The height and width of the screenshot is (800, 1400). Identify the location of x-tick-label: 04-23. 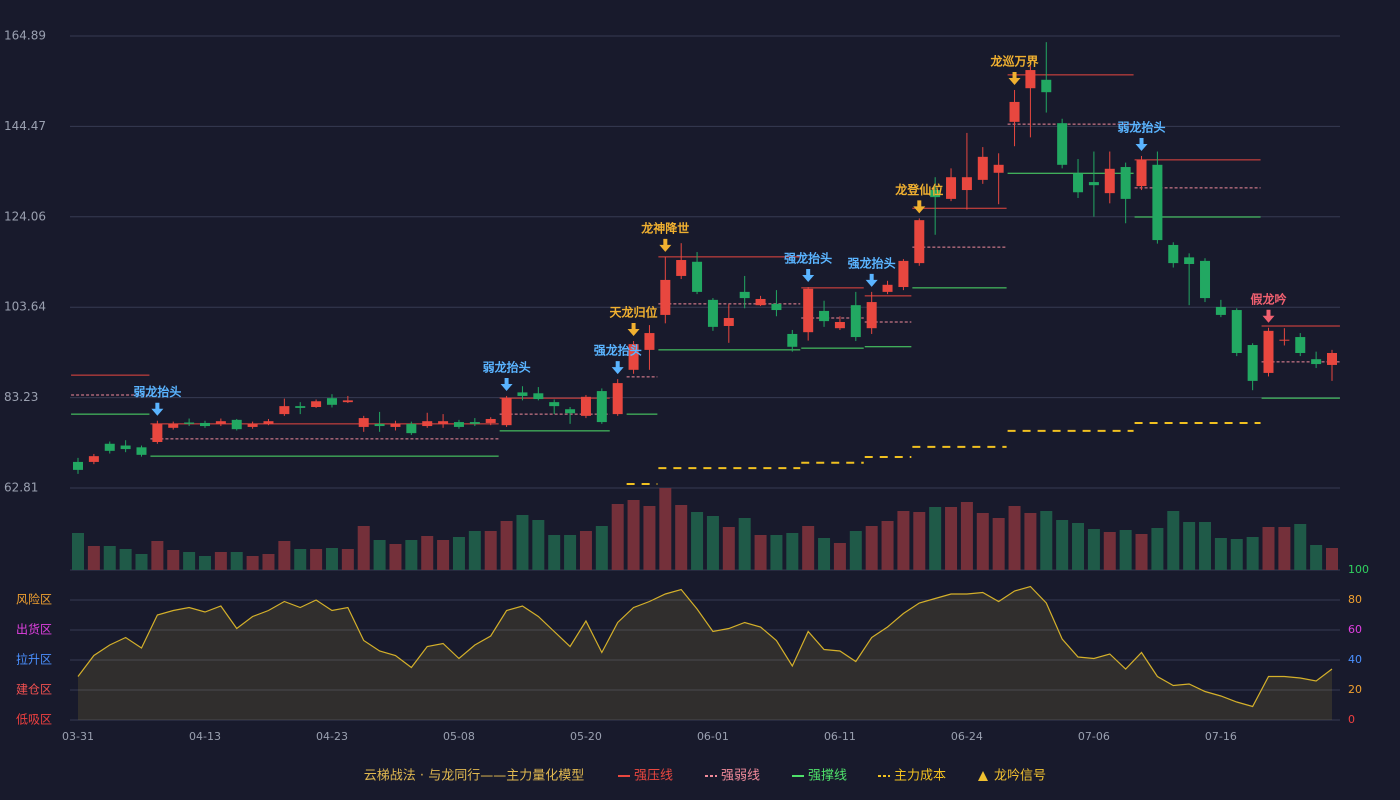
(332, 736).